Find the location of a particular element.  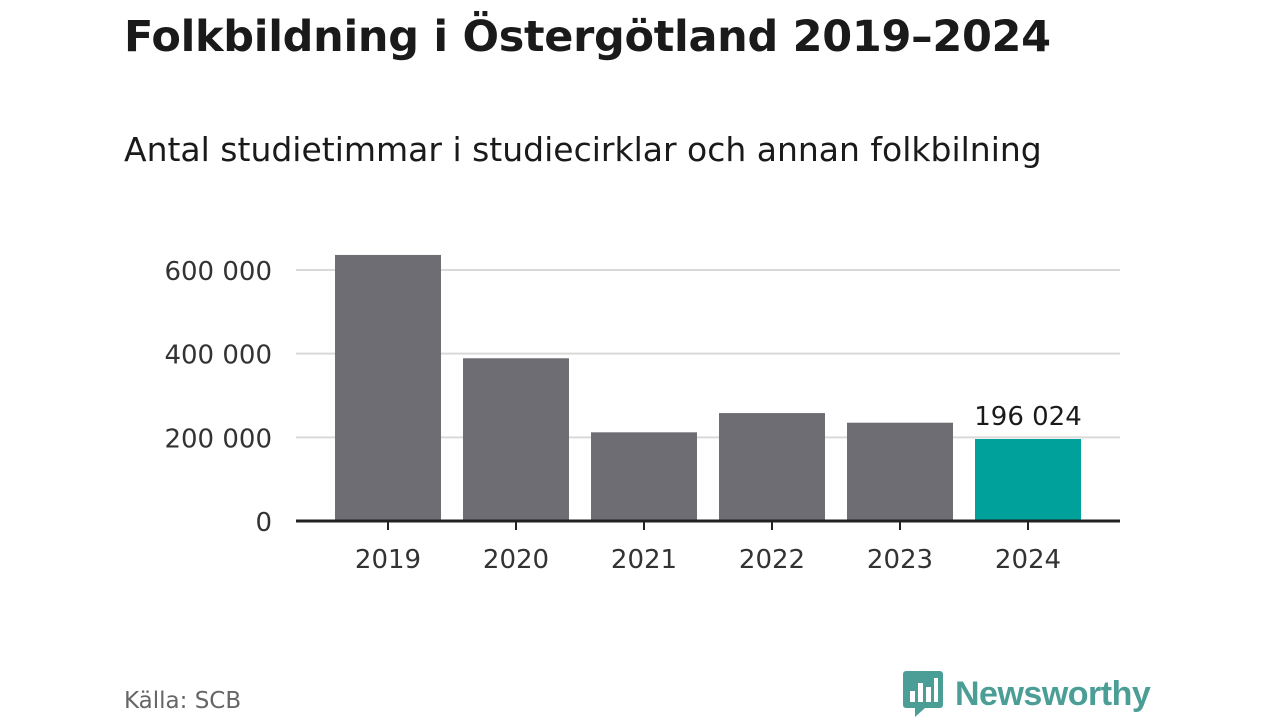

newsworthy-logo-text: Newsworthy is located at coordinates (1053, 693).